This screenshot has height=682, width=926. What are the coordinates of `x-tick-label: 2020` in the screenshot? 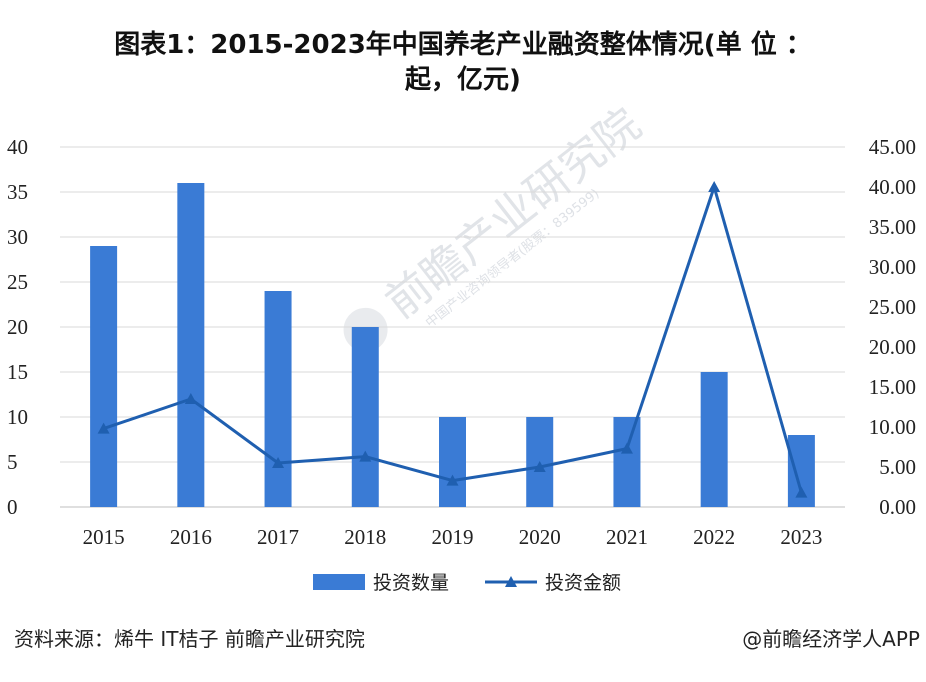 It's located at (540, 537).